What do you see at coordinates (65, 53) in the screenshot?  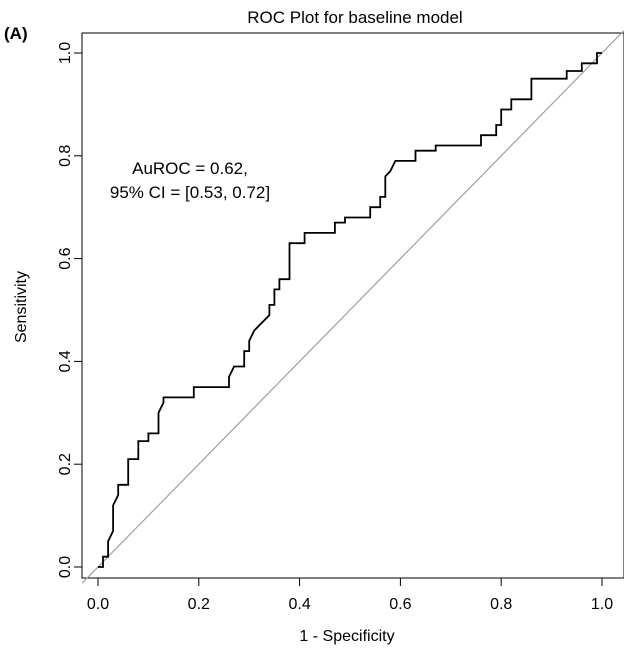 I see `y-tick-label-5: 1.0` at bounding box center [65, 53].